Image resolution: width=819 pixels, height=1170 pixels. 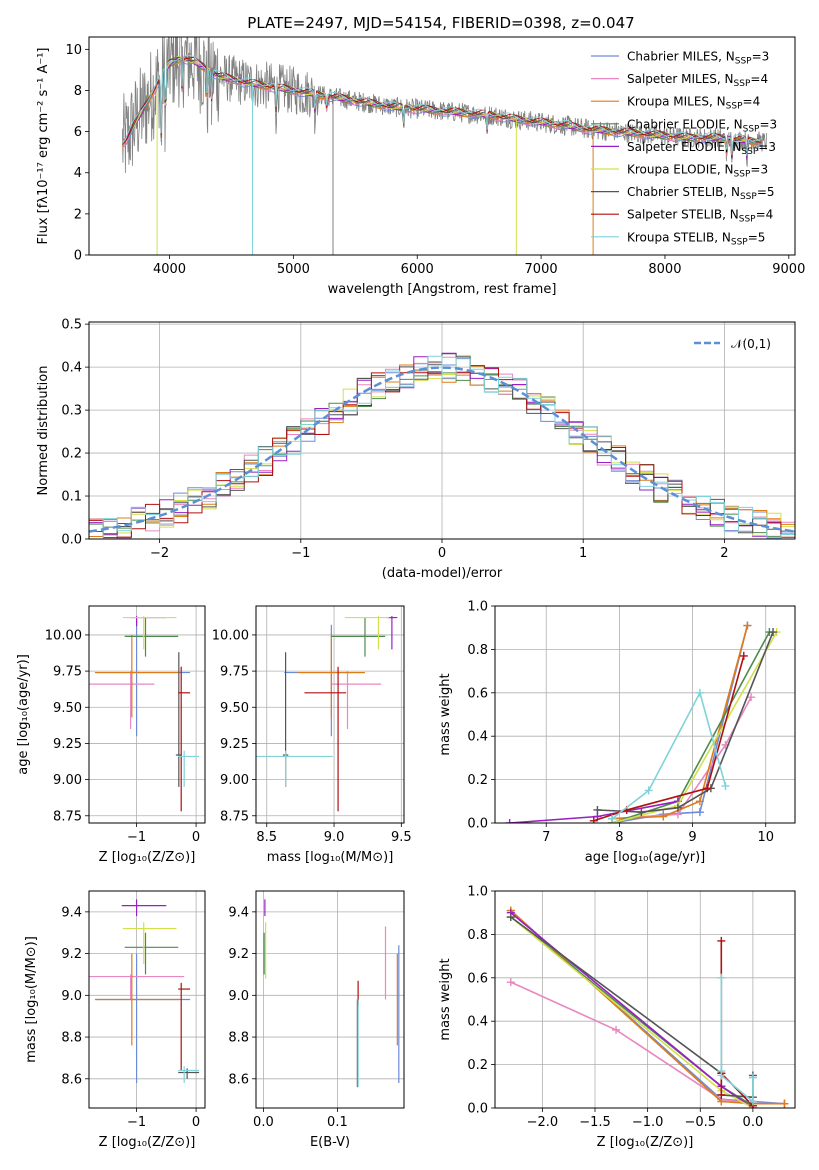 What do you see at coordinates (78, 91) in the screenshot?
I see `y-tick-label: 8` at bounding box center [78, 91].